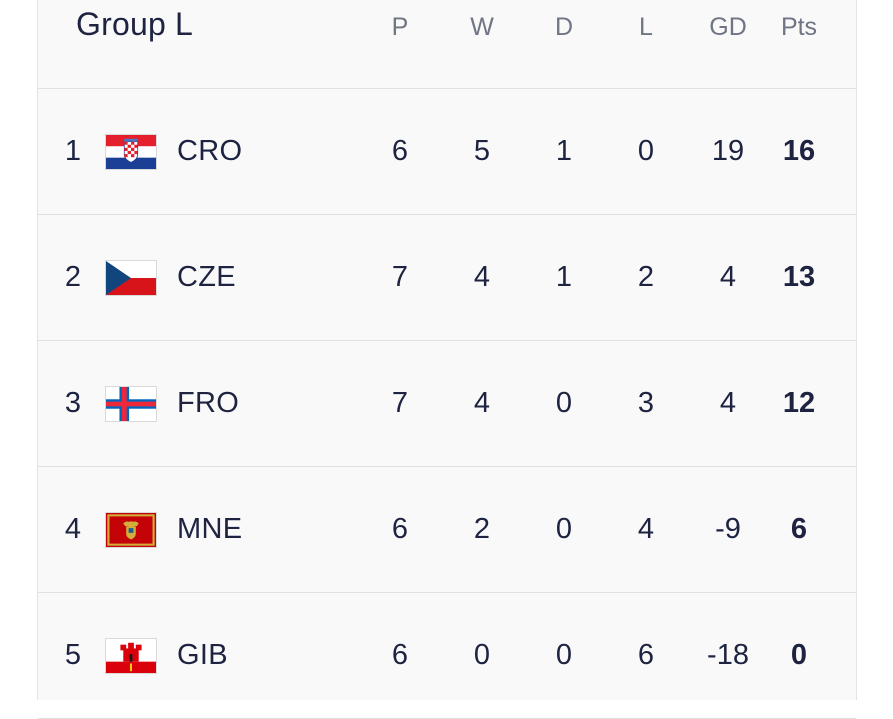  What do you see at coordinates (646, 151) in the screenshot?
I see `lost-value: 0` at bounding box center [646, 151].